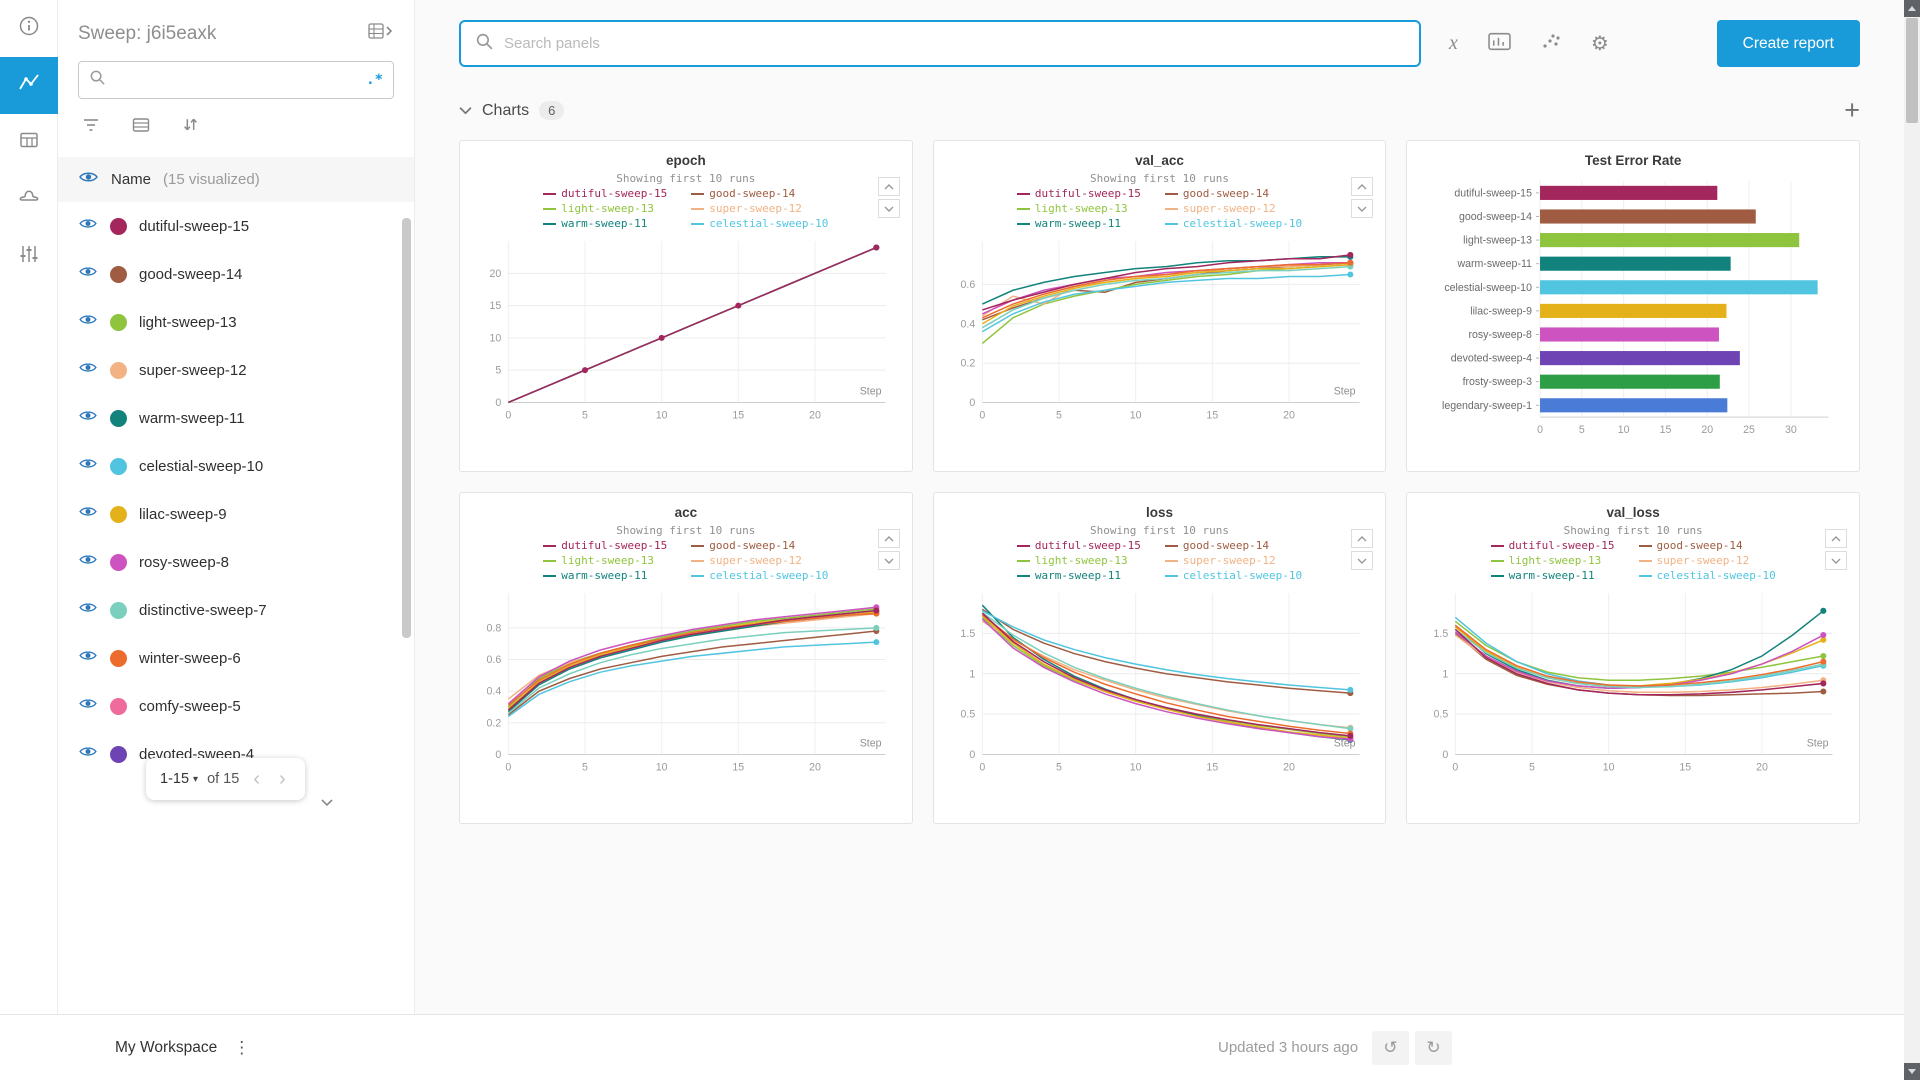 The image size is (1920, 1080). What do you see at coordinates (1390, 1047) in the screenshot?
I see `undo-button: ↺` at bounding box center [1390, 1047].